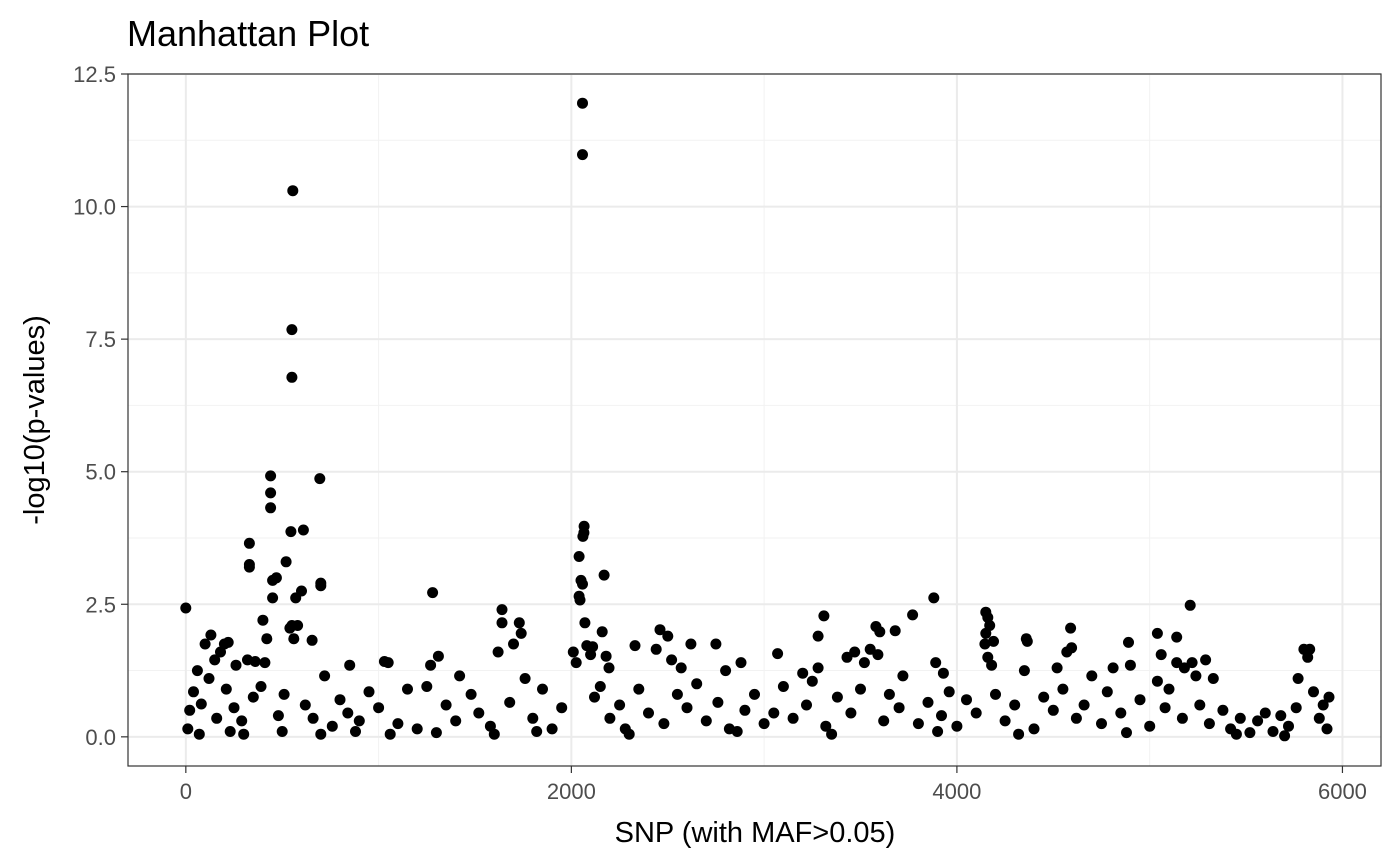 The height and width of the screenshot is (865, 1400). I want to click on y-tick-label: 7.5, so click(100, 339).